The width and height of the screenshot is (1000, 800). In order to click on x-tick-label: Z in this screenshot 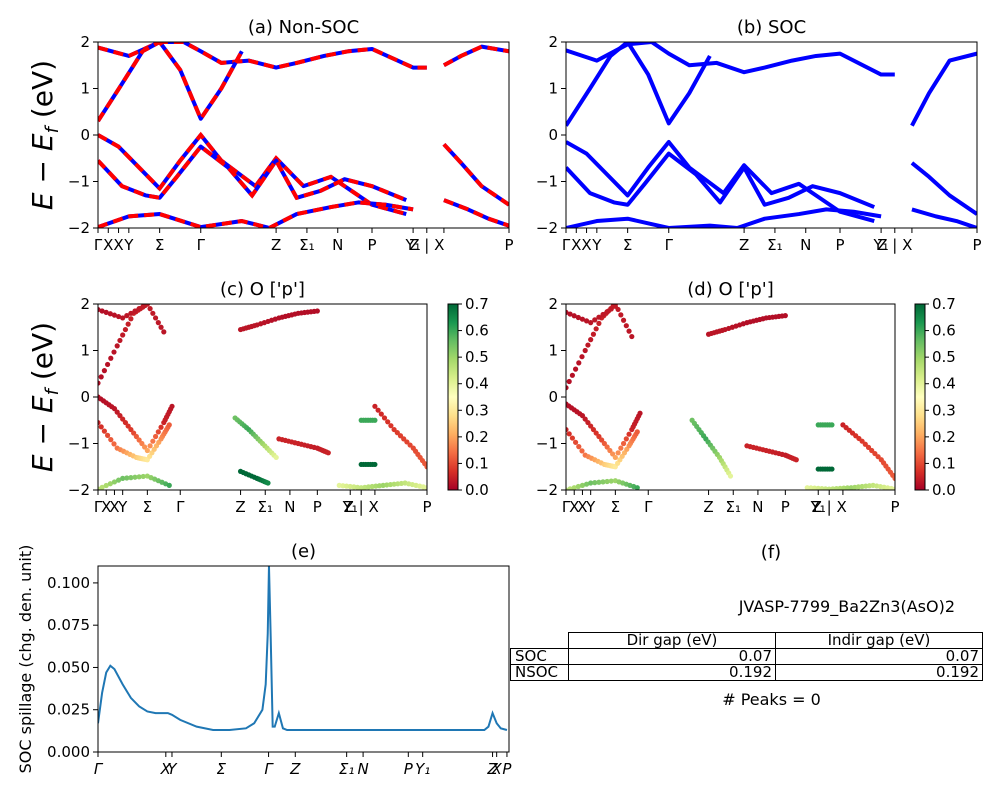, I will do `click(708, 507)`.